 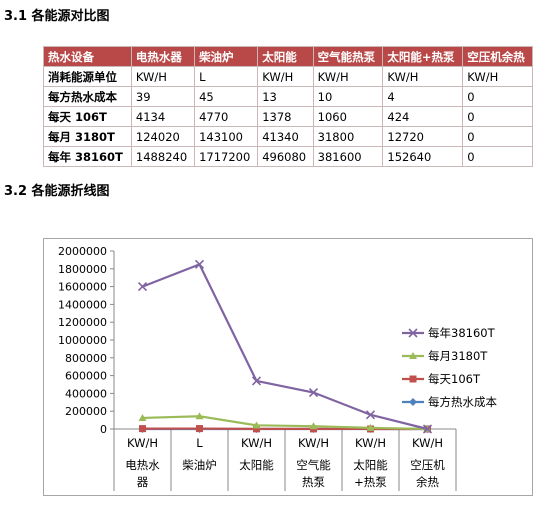 What do you see at coordinates (82, 269) in the screenshot?
I see `y-tick-label: 1800000` at bounding box center [82, 269].